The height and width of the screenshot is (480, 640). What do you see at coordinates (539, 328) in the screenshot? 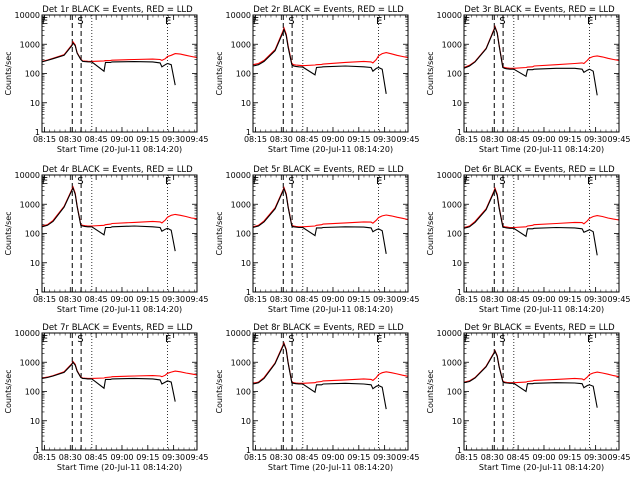
I see `panel-title: Det 9r BLACK = Events, RED = LLD` at bounding box center [539, 328].